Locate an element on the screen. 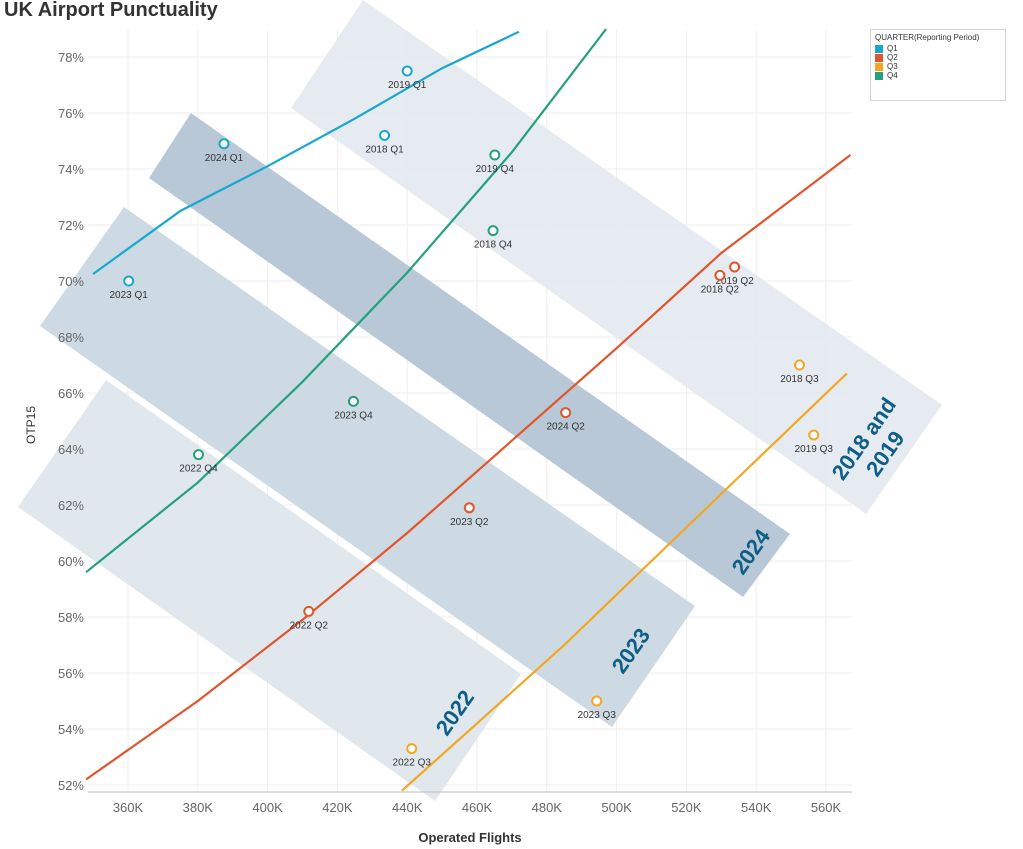 Image resolution: width=1023 pixels, height=849 pixels. legend: QUARTER(Reporting Period) Q1 Q2 Q3 Q4 is located at coordinates (938, 65).